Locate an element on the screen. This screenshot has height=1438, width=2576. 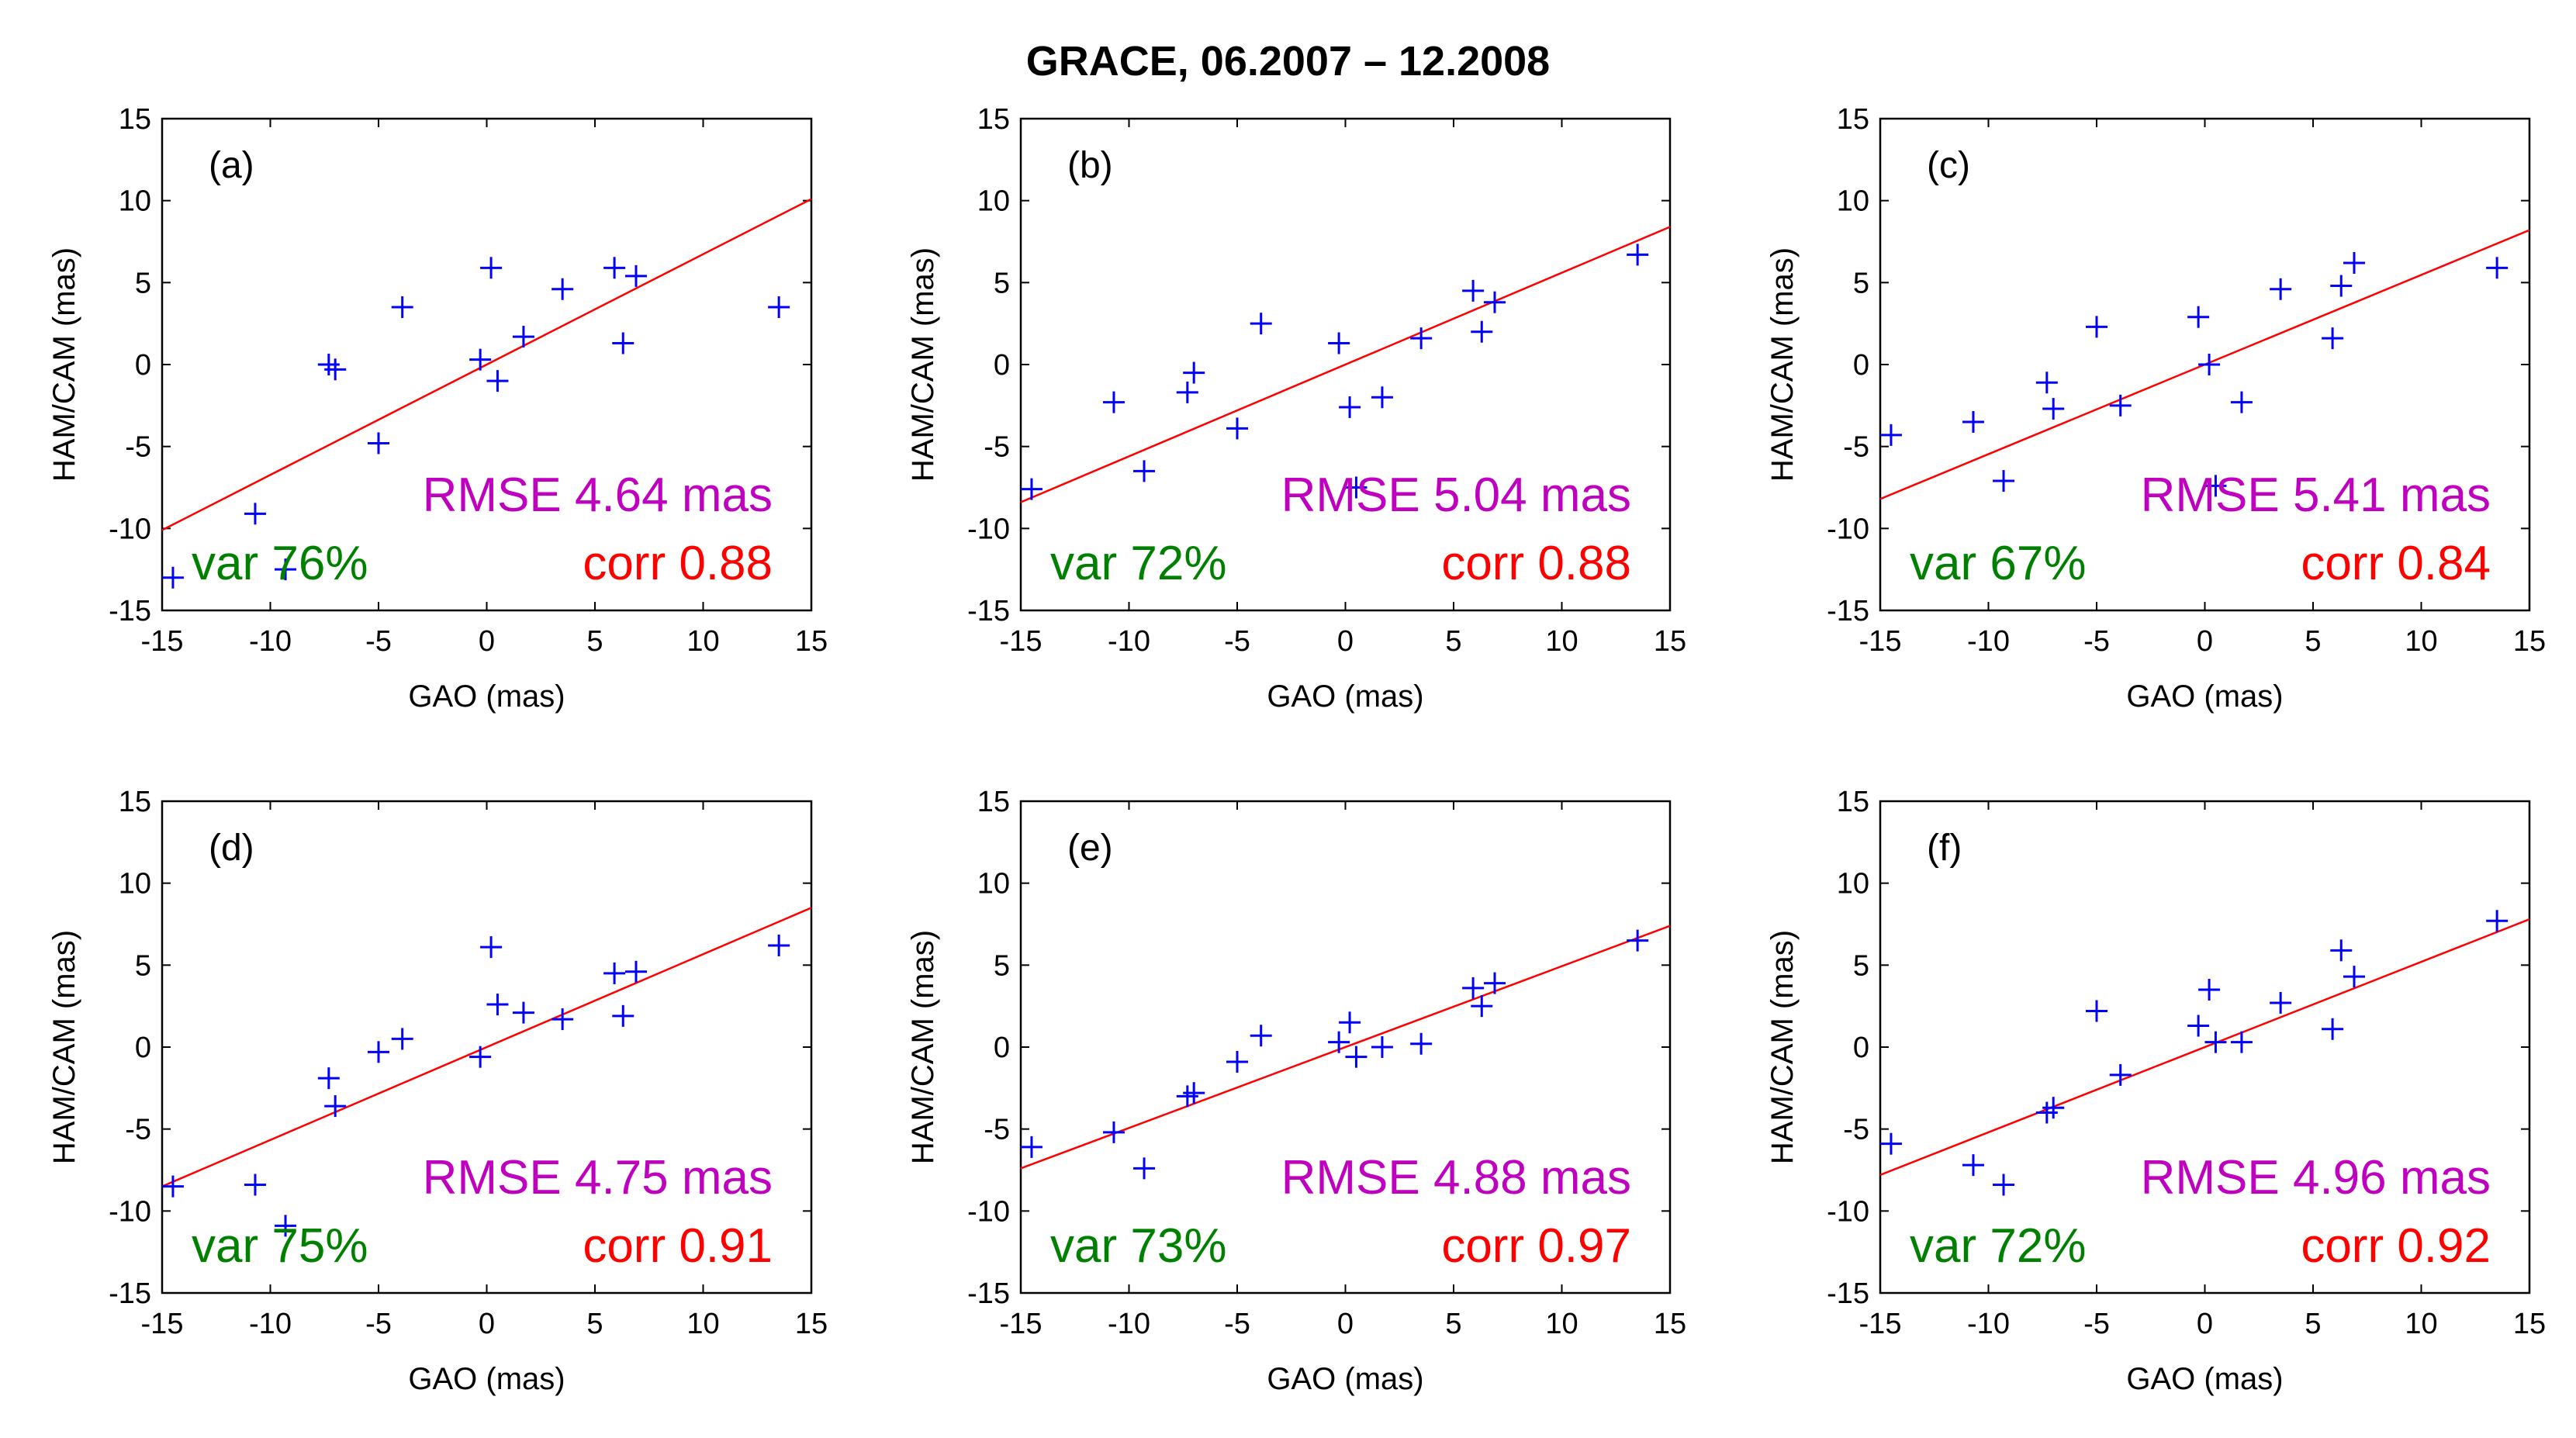
corr-annotation: corr 0.91 is located at coordinates (678, 1246).